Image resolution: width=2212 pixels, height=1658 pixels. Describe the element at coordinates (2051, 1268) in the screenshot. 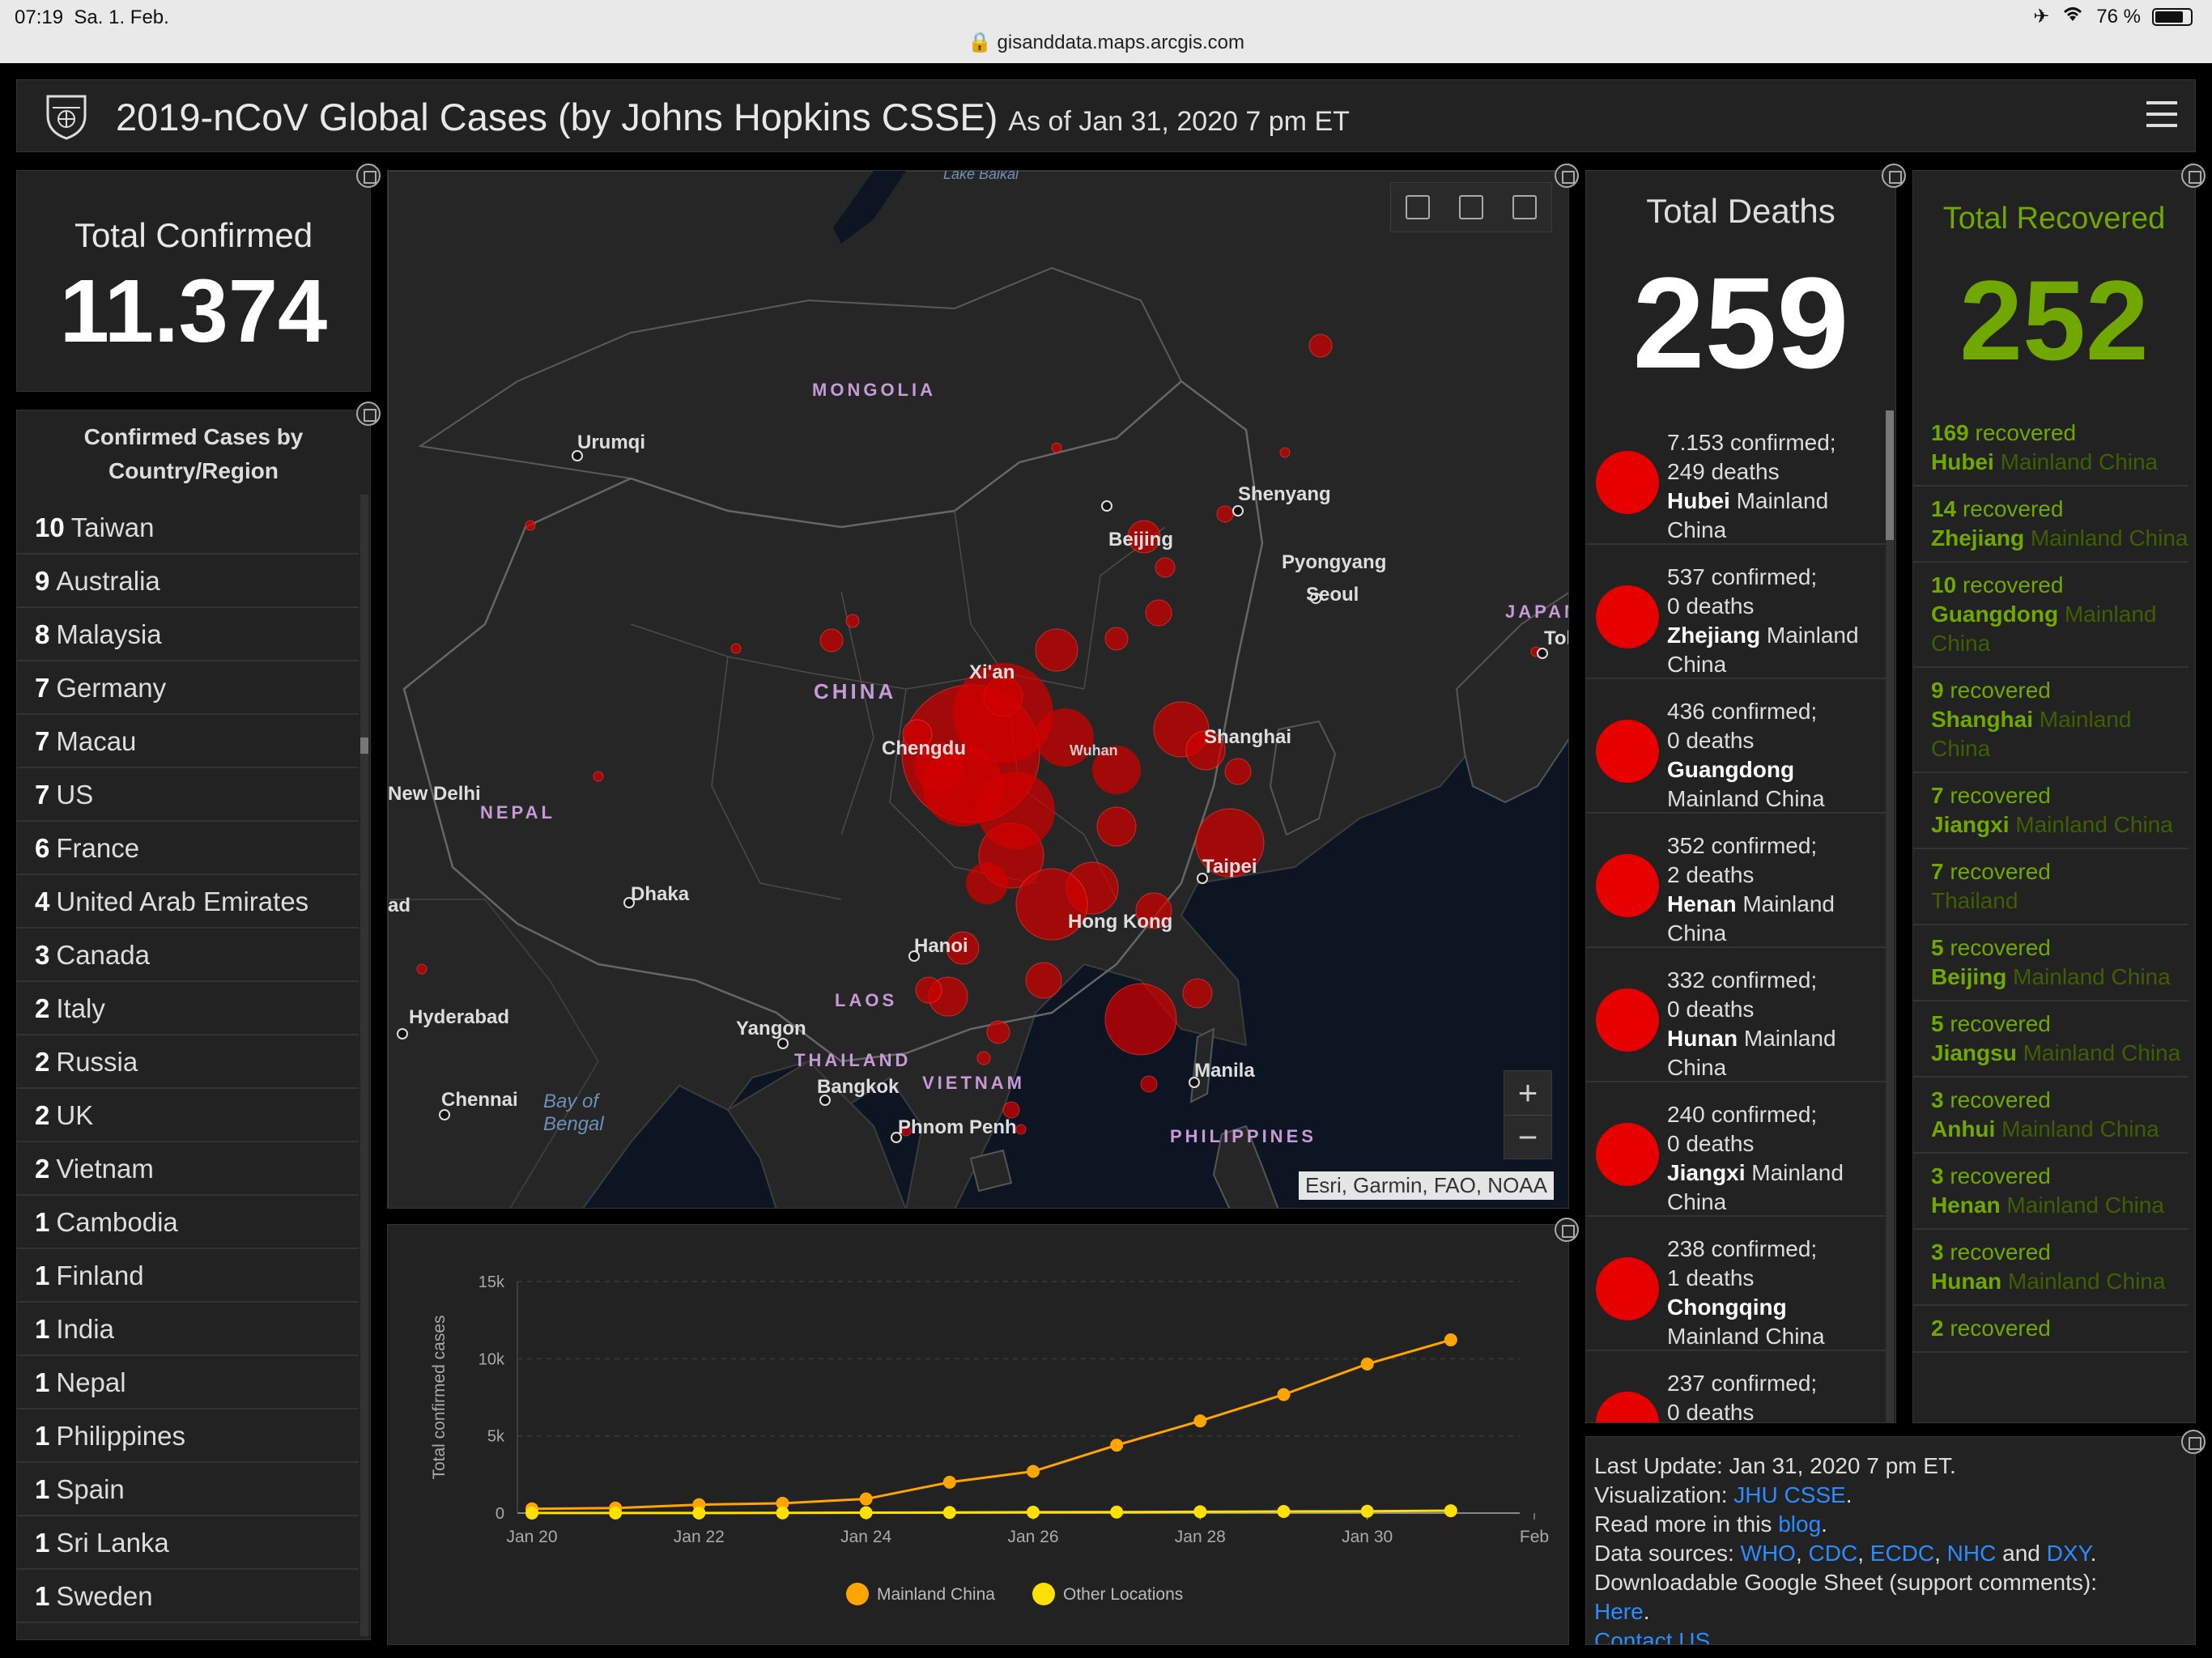

I see `recovered-row: 3 recovered Hunan Mainland China` at that location.